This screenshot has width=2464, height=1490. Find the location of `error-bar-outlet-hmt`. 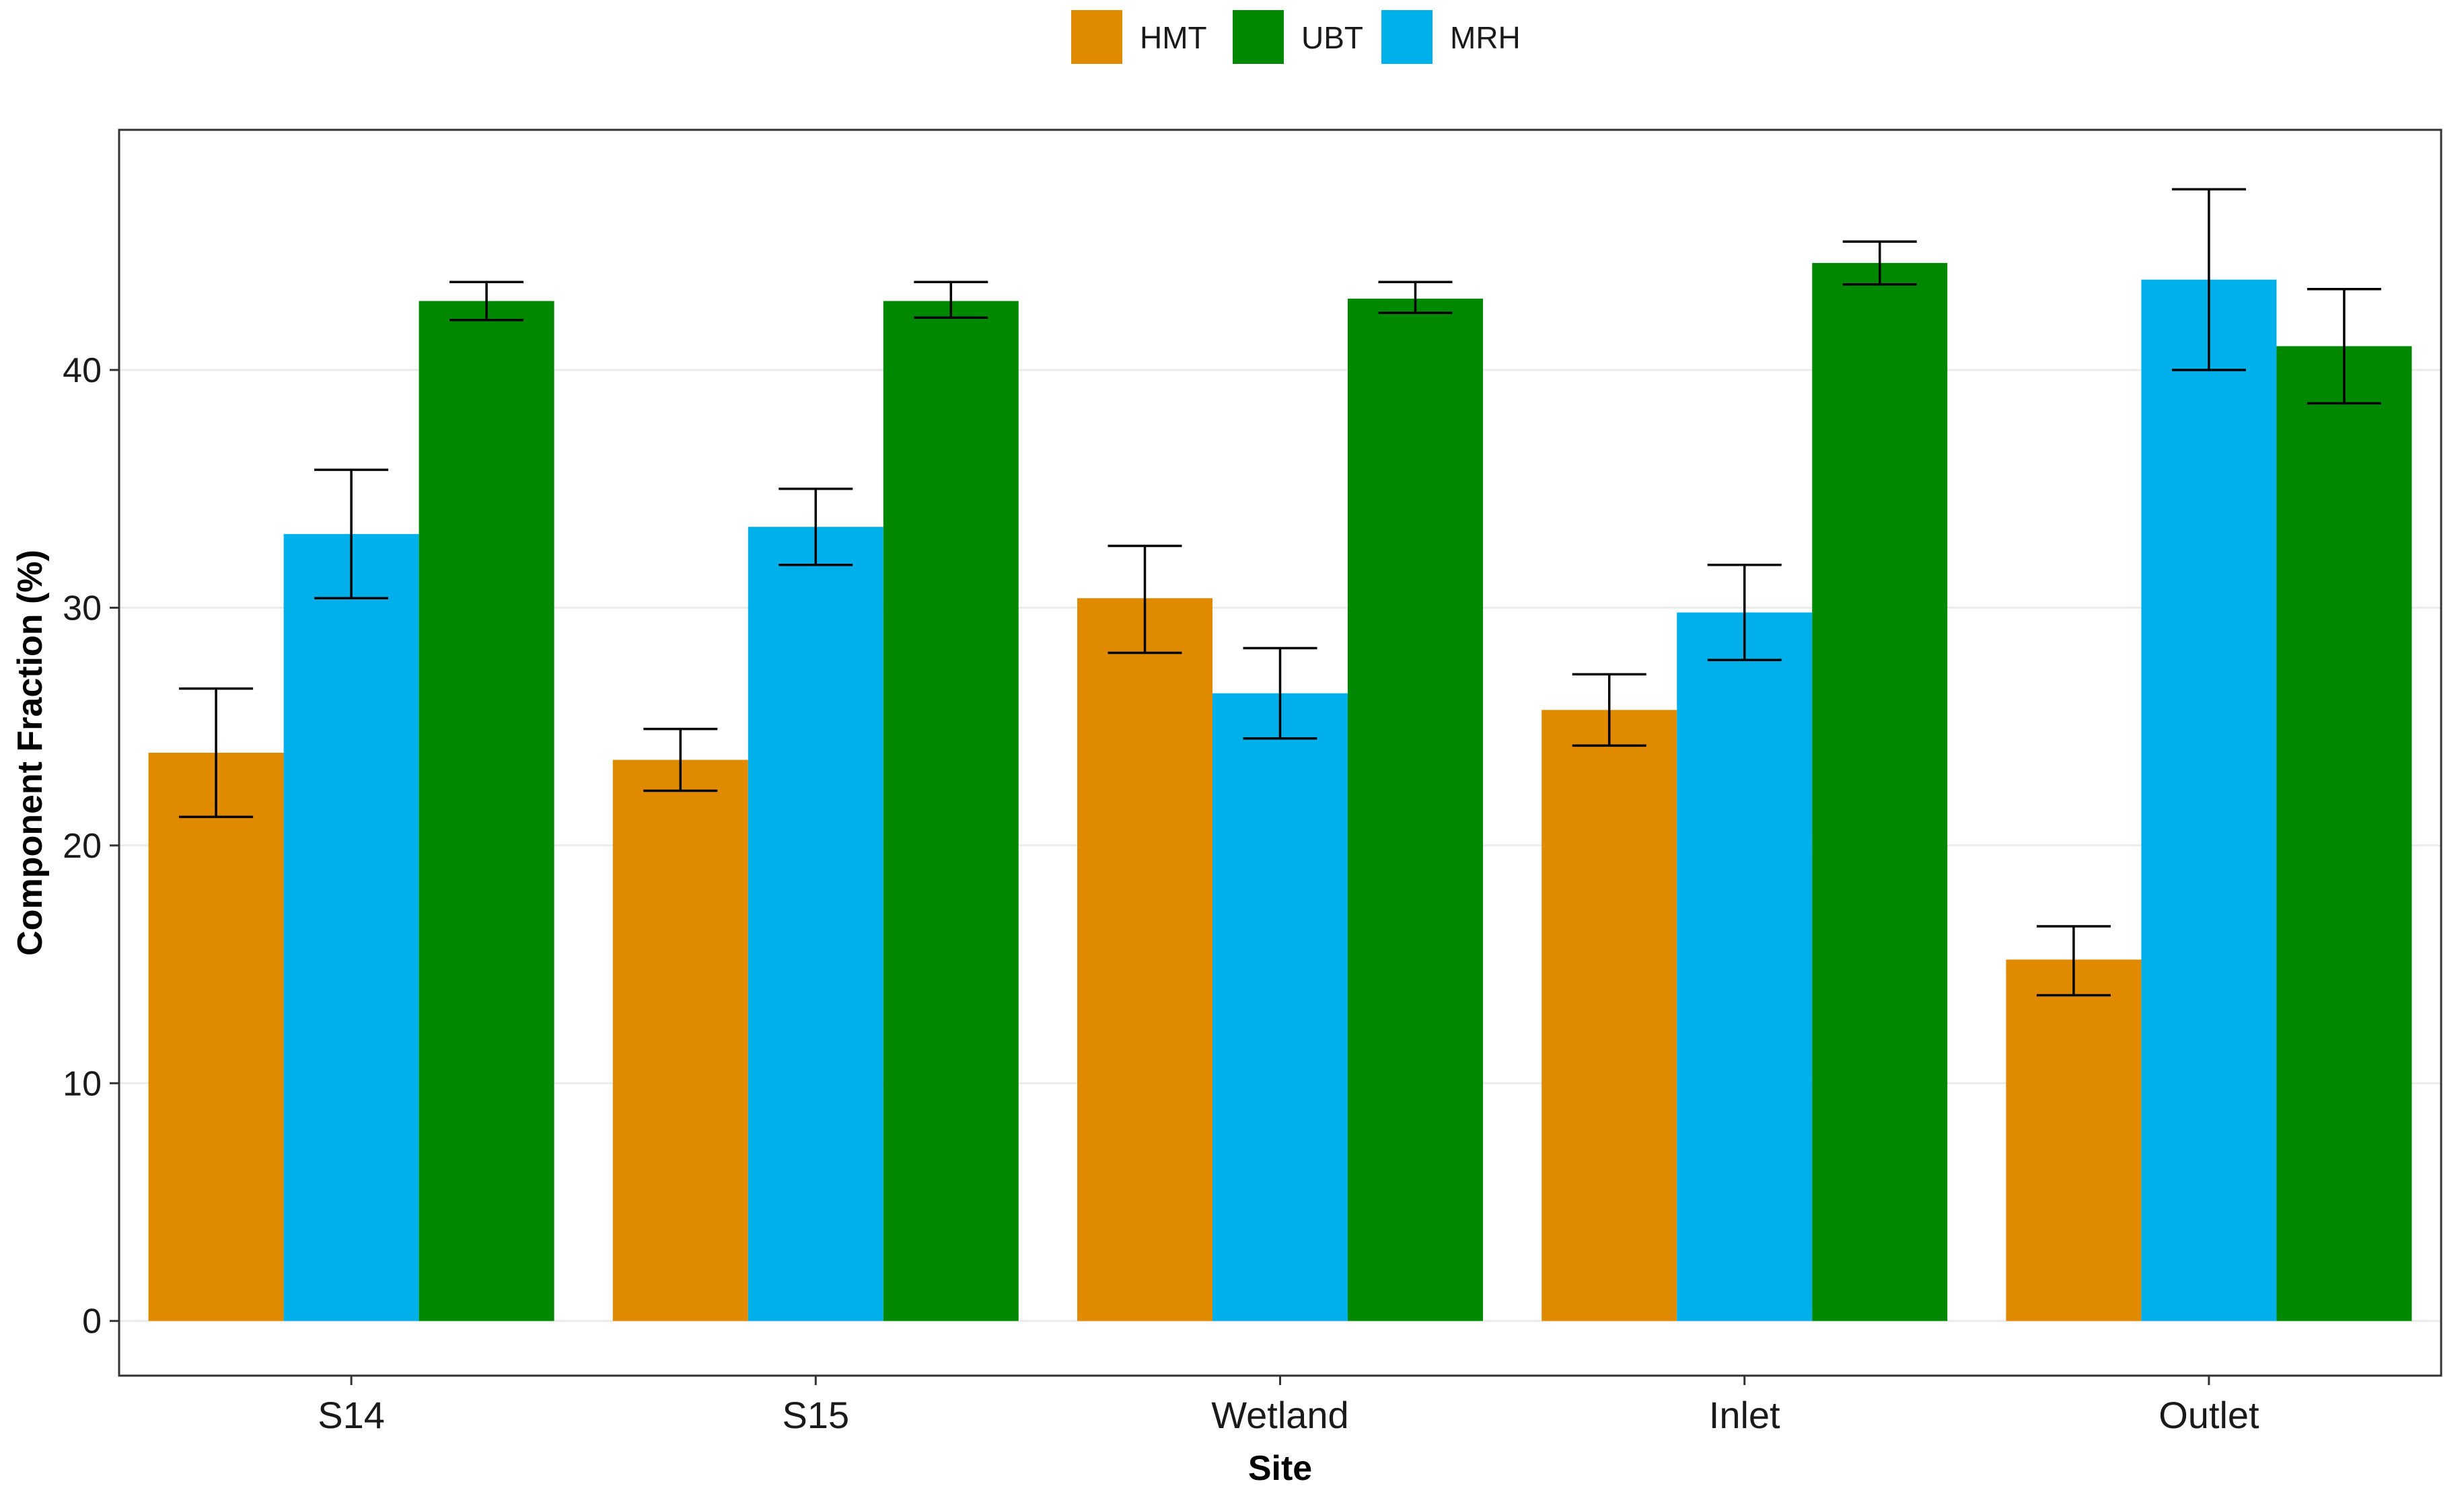

error-bar-outlet-hmt is located at coordinates (2073, 961).